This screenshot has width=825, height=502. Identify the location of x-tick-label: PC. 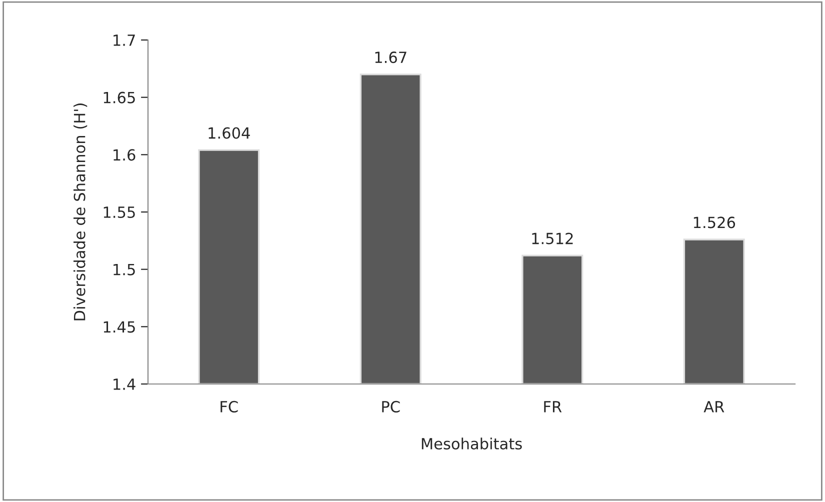
(391, 406).